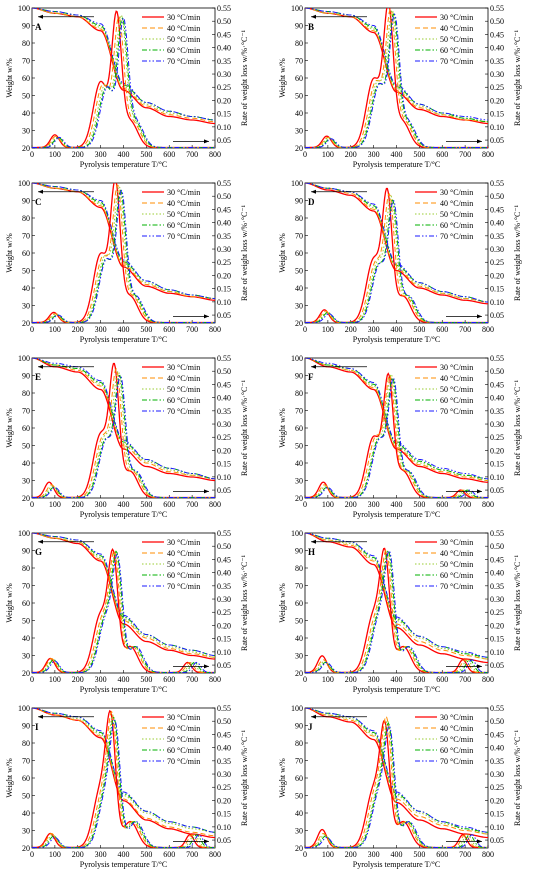 This screenshot has width=550, height=881. Describe the element at coordinates (224, 183) in the screenshot. I see `y2-tick-label: 0.55` at that location.